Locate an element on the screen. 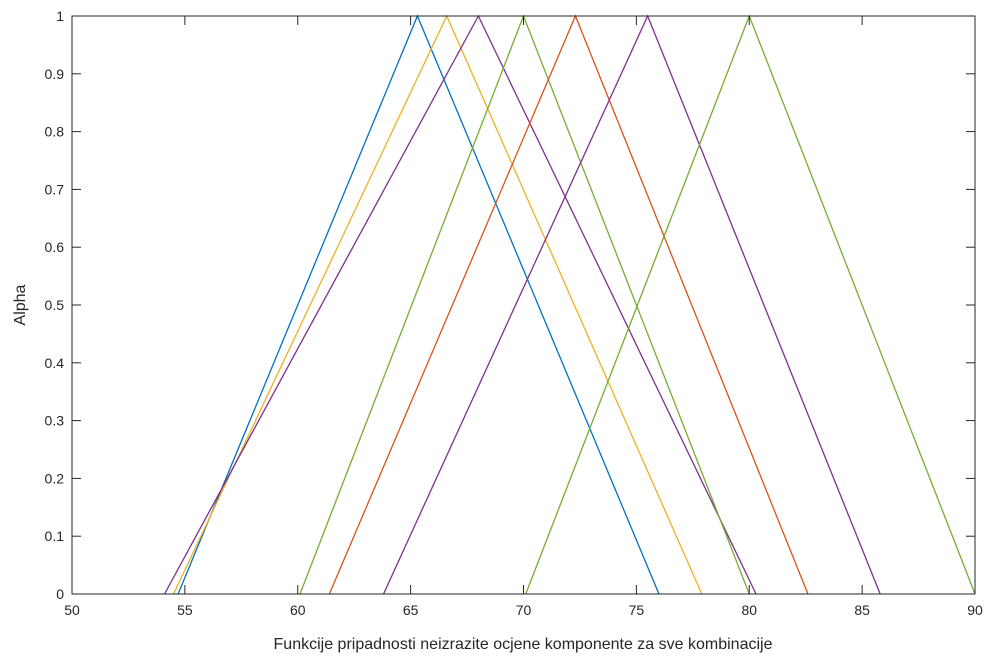 The image size is (990, 656). x-tick-layer: 50 55 60 65 70 75 80 85 90 is located at coordinates (523, 610).